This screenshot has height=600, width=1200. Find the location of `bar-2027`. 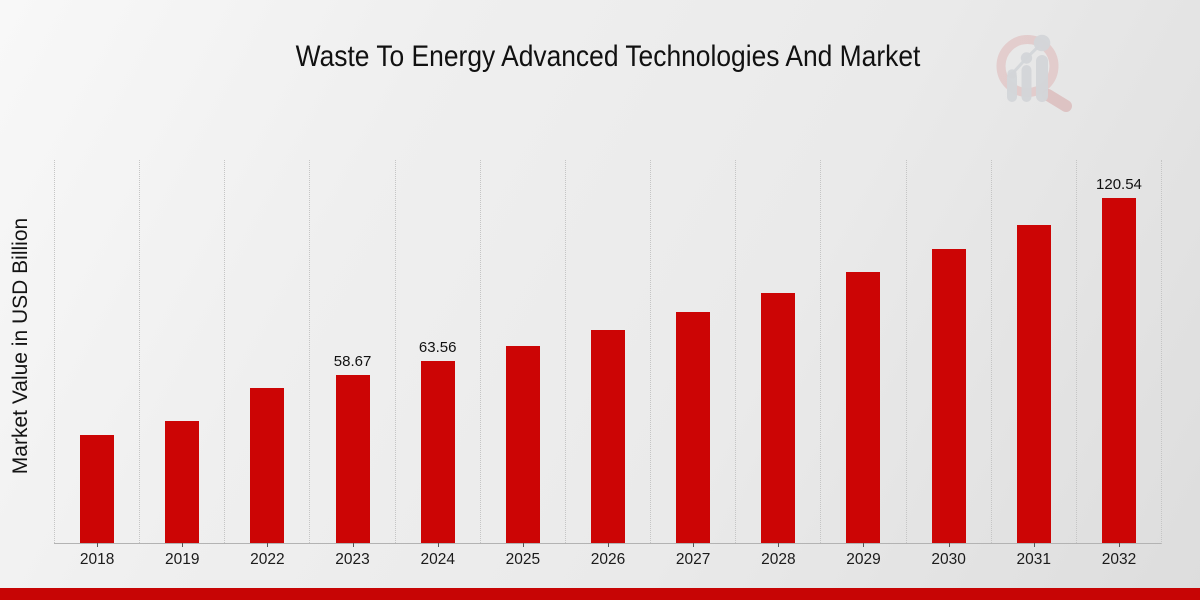

bar-2027 is located at coordinates (693, 427).